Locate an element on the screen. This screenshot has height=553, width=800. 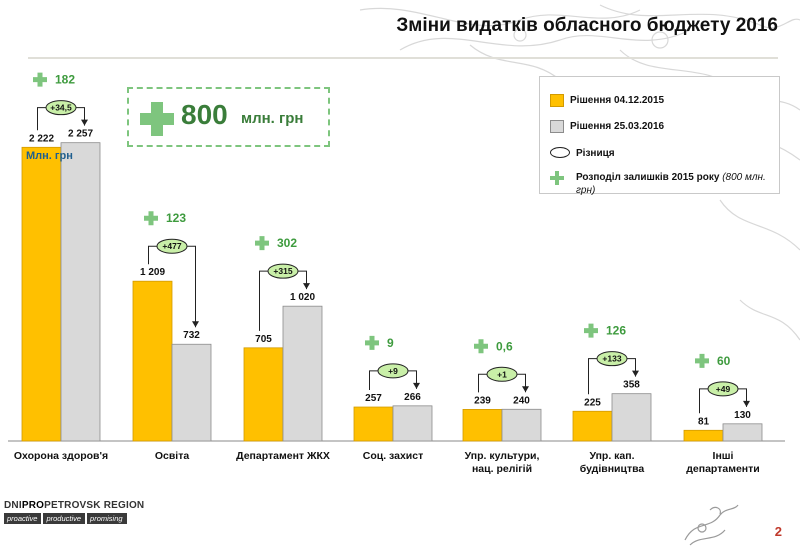
allocation-label-4: 0,6 is located at coordinates (504, 346).